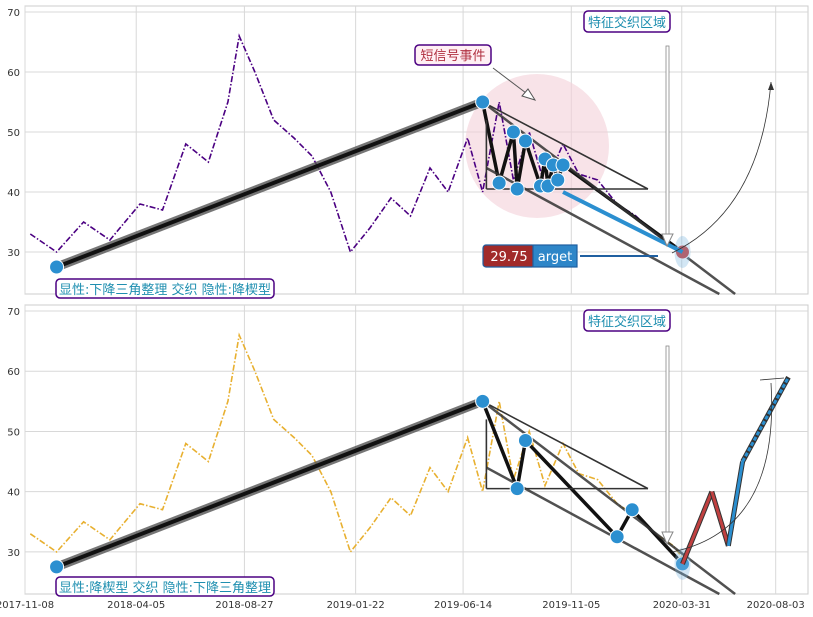 This screenshot has width=813, height=617. What do you see at coordinates (356, 605) in the screenshot?
I see `x-tick-label: 2019-01-22` at bounding box center [356, 605].